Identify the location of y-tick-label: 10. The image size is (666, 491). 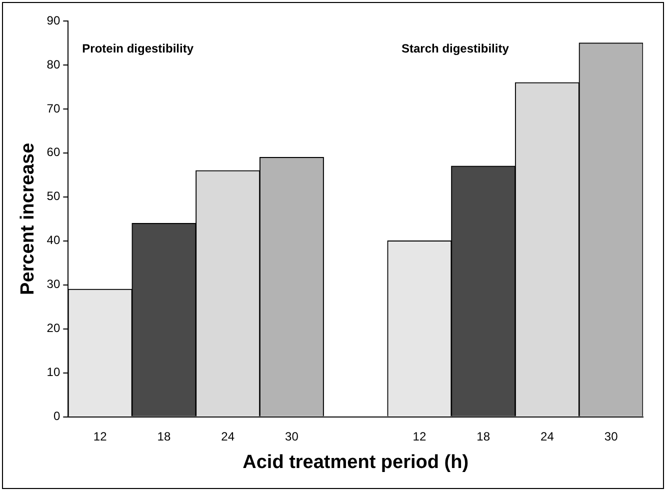
(53, 372).